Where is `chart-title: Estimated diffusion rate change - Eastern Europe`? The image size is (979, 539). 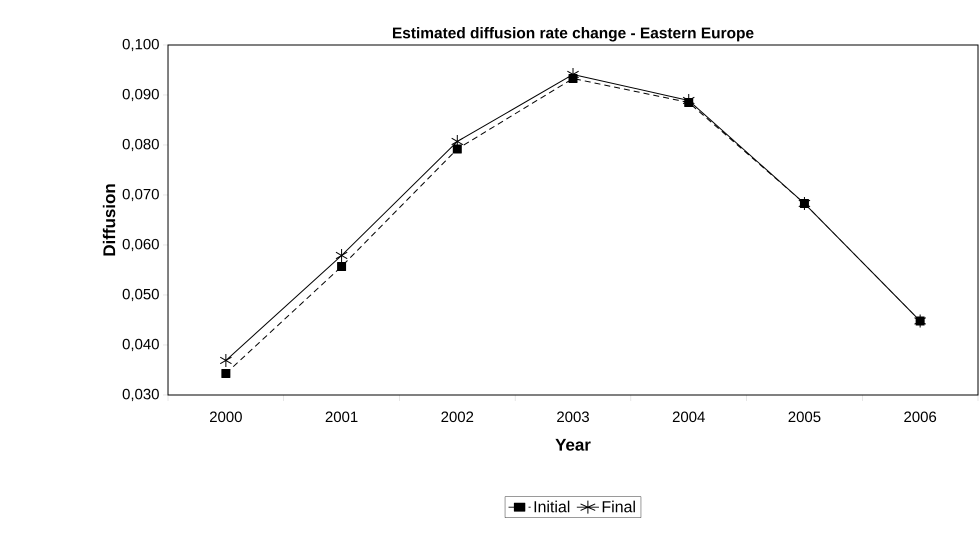
chart-title: Estimated diffusion rate change - Eastern Europe is located at coordinates (573, 34).